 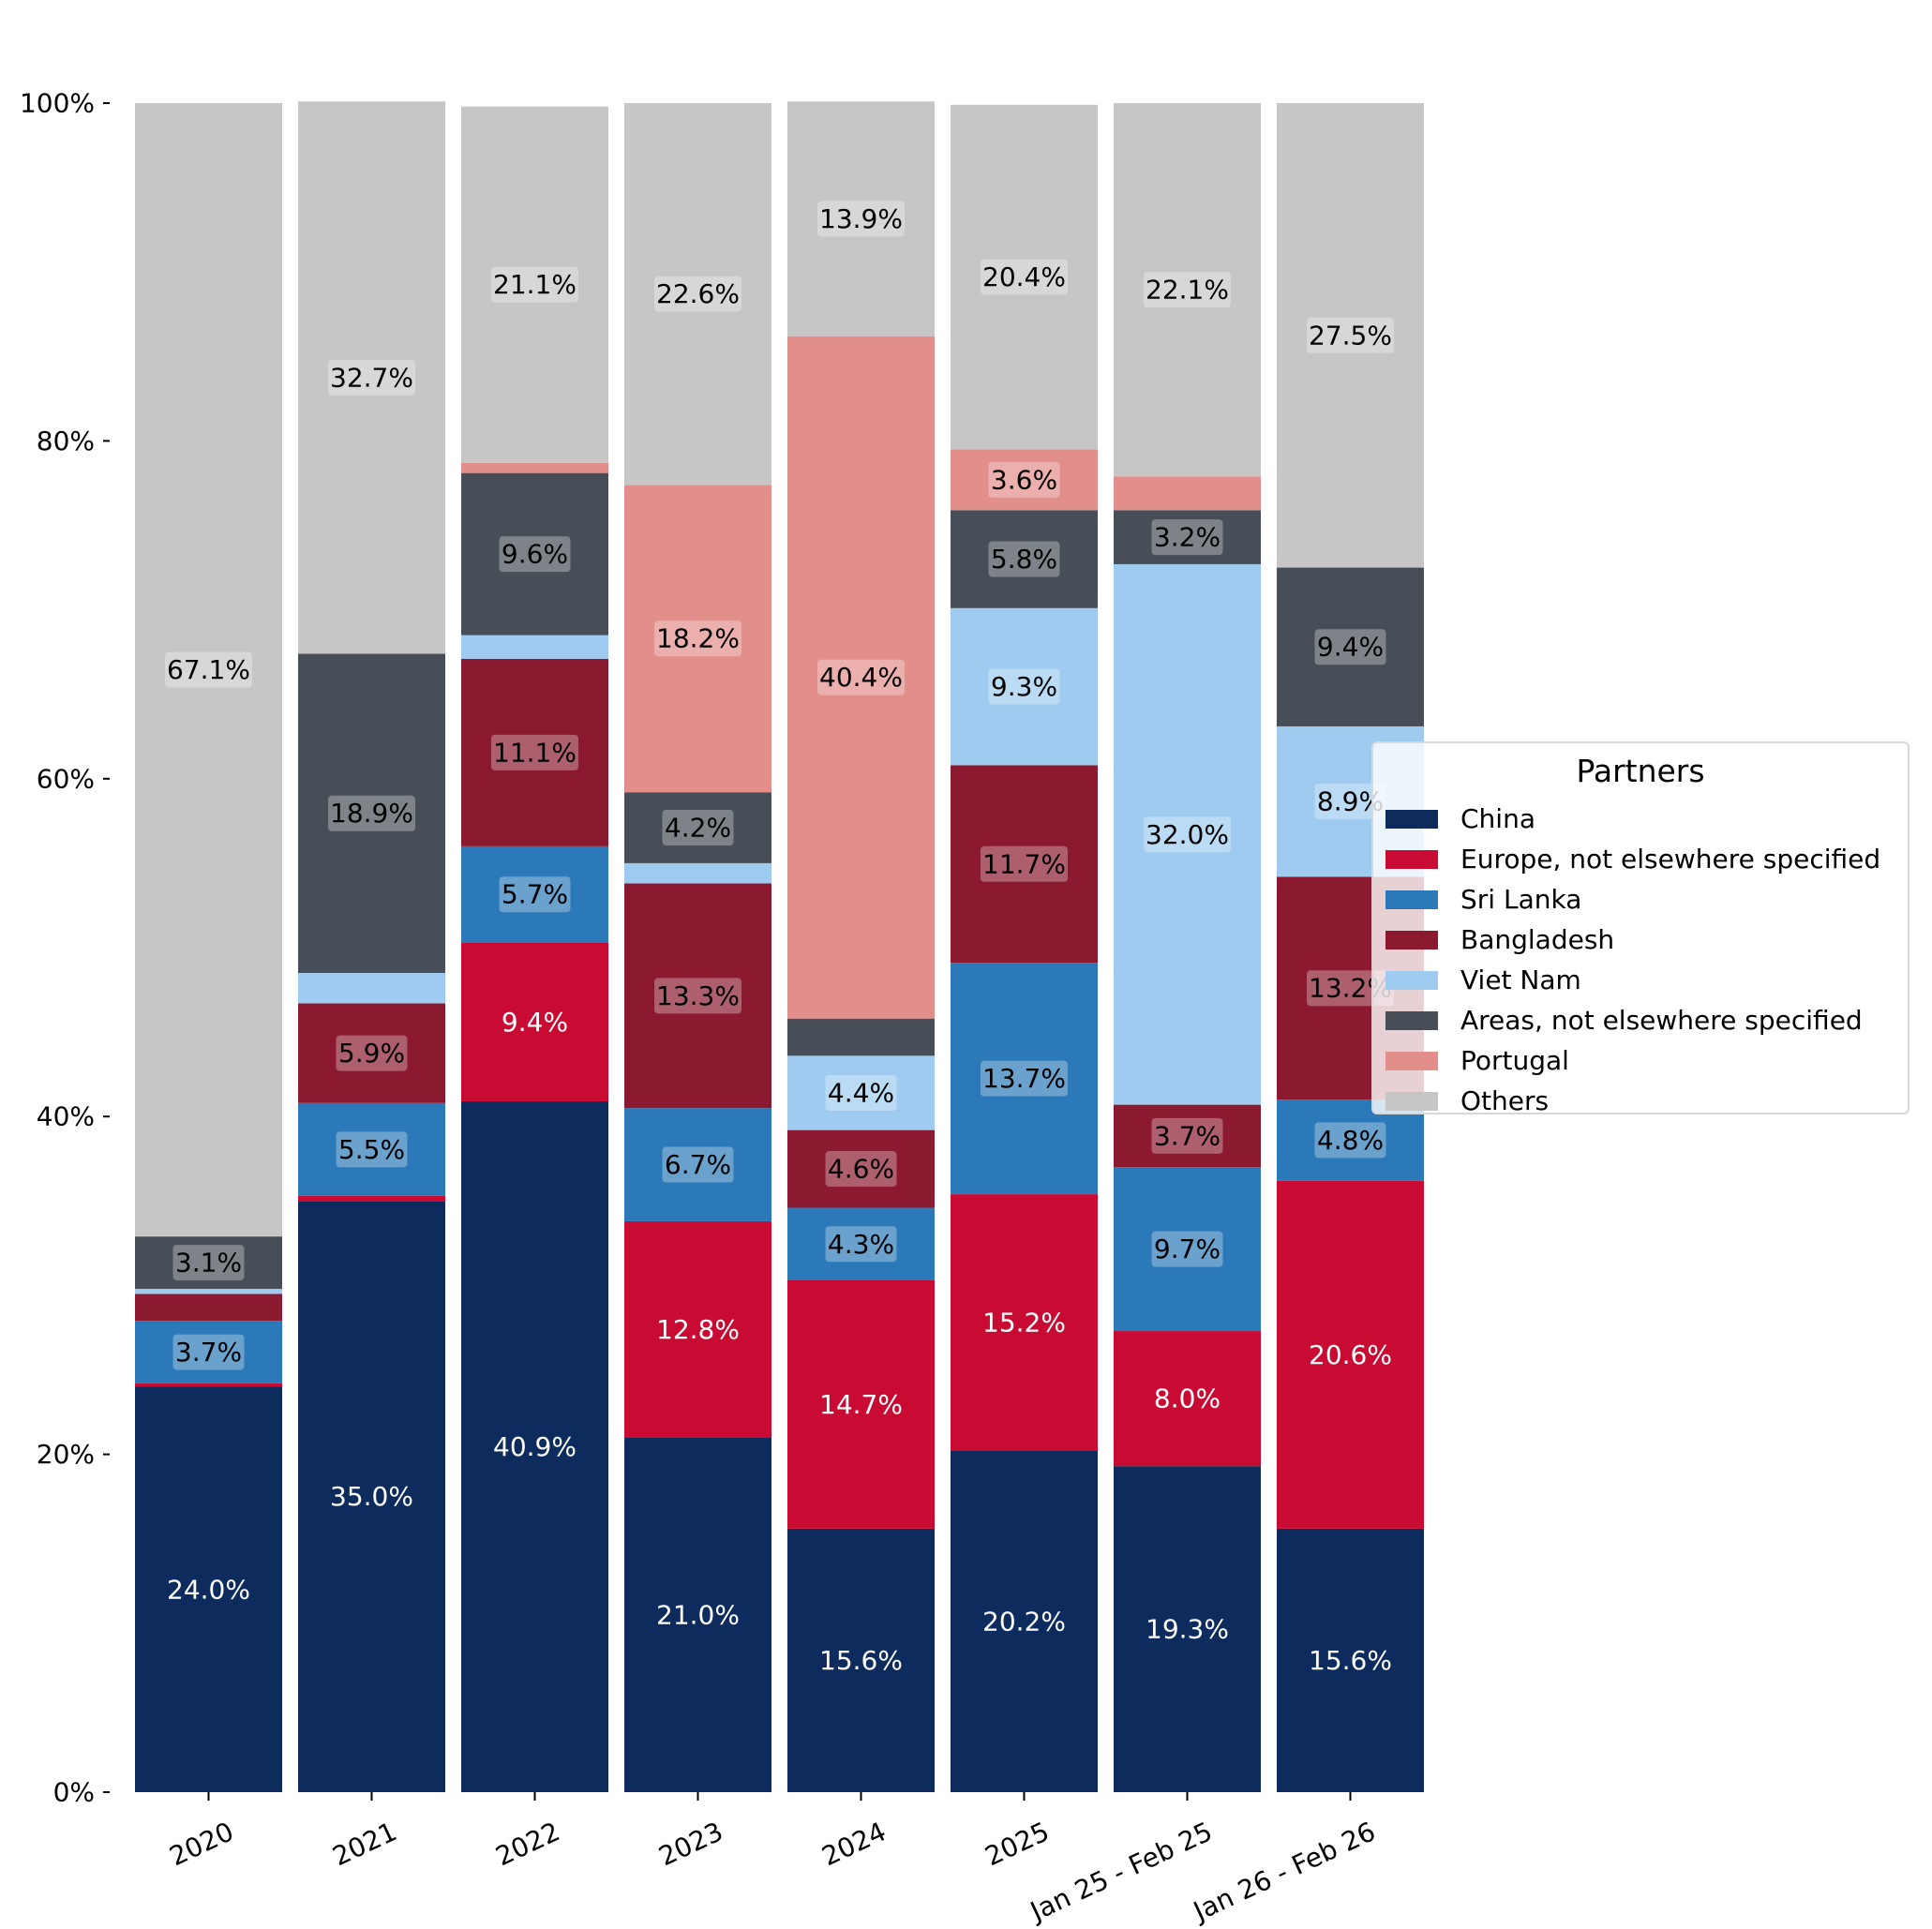 I want to click on segment-label-1-5: 15.2%, so click(x=1024, y=1323).